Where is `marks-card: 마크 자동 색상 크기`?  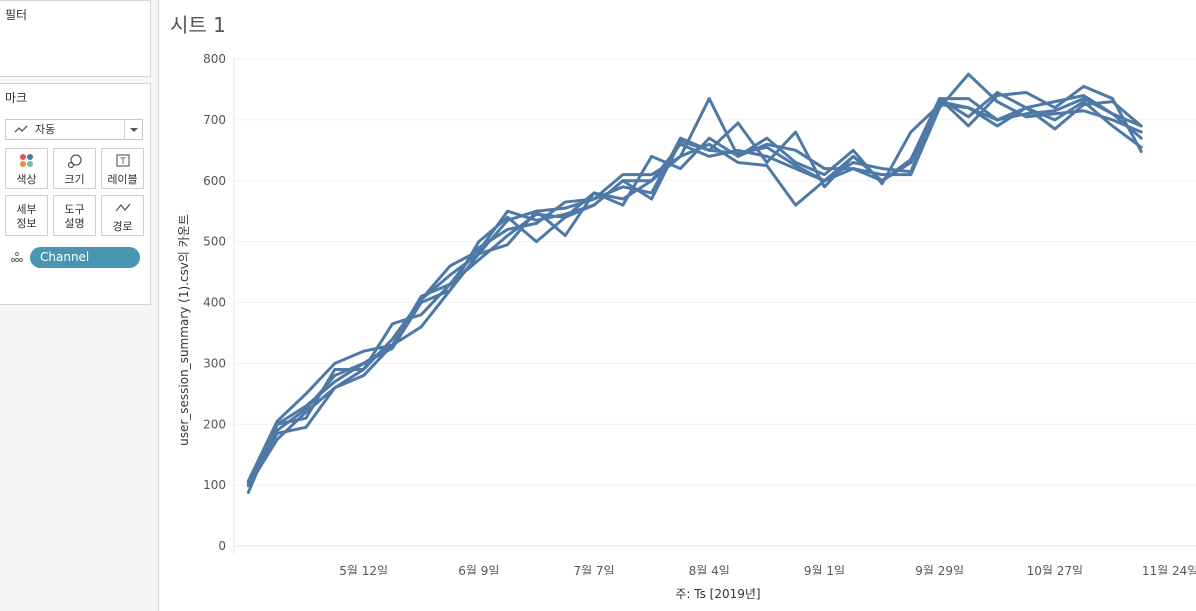
marks-card: 마크 자동 색상 크기 is located at coordinates (75, 194).